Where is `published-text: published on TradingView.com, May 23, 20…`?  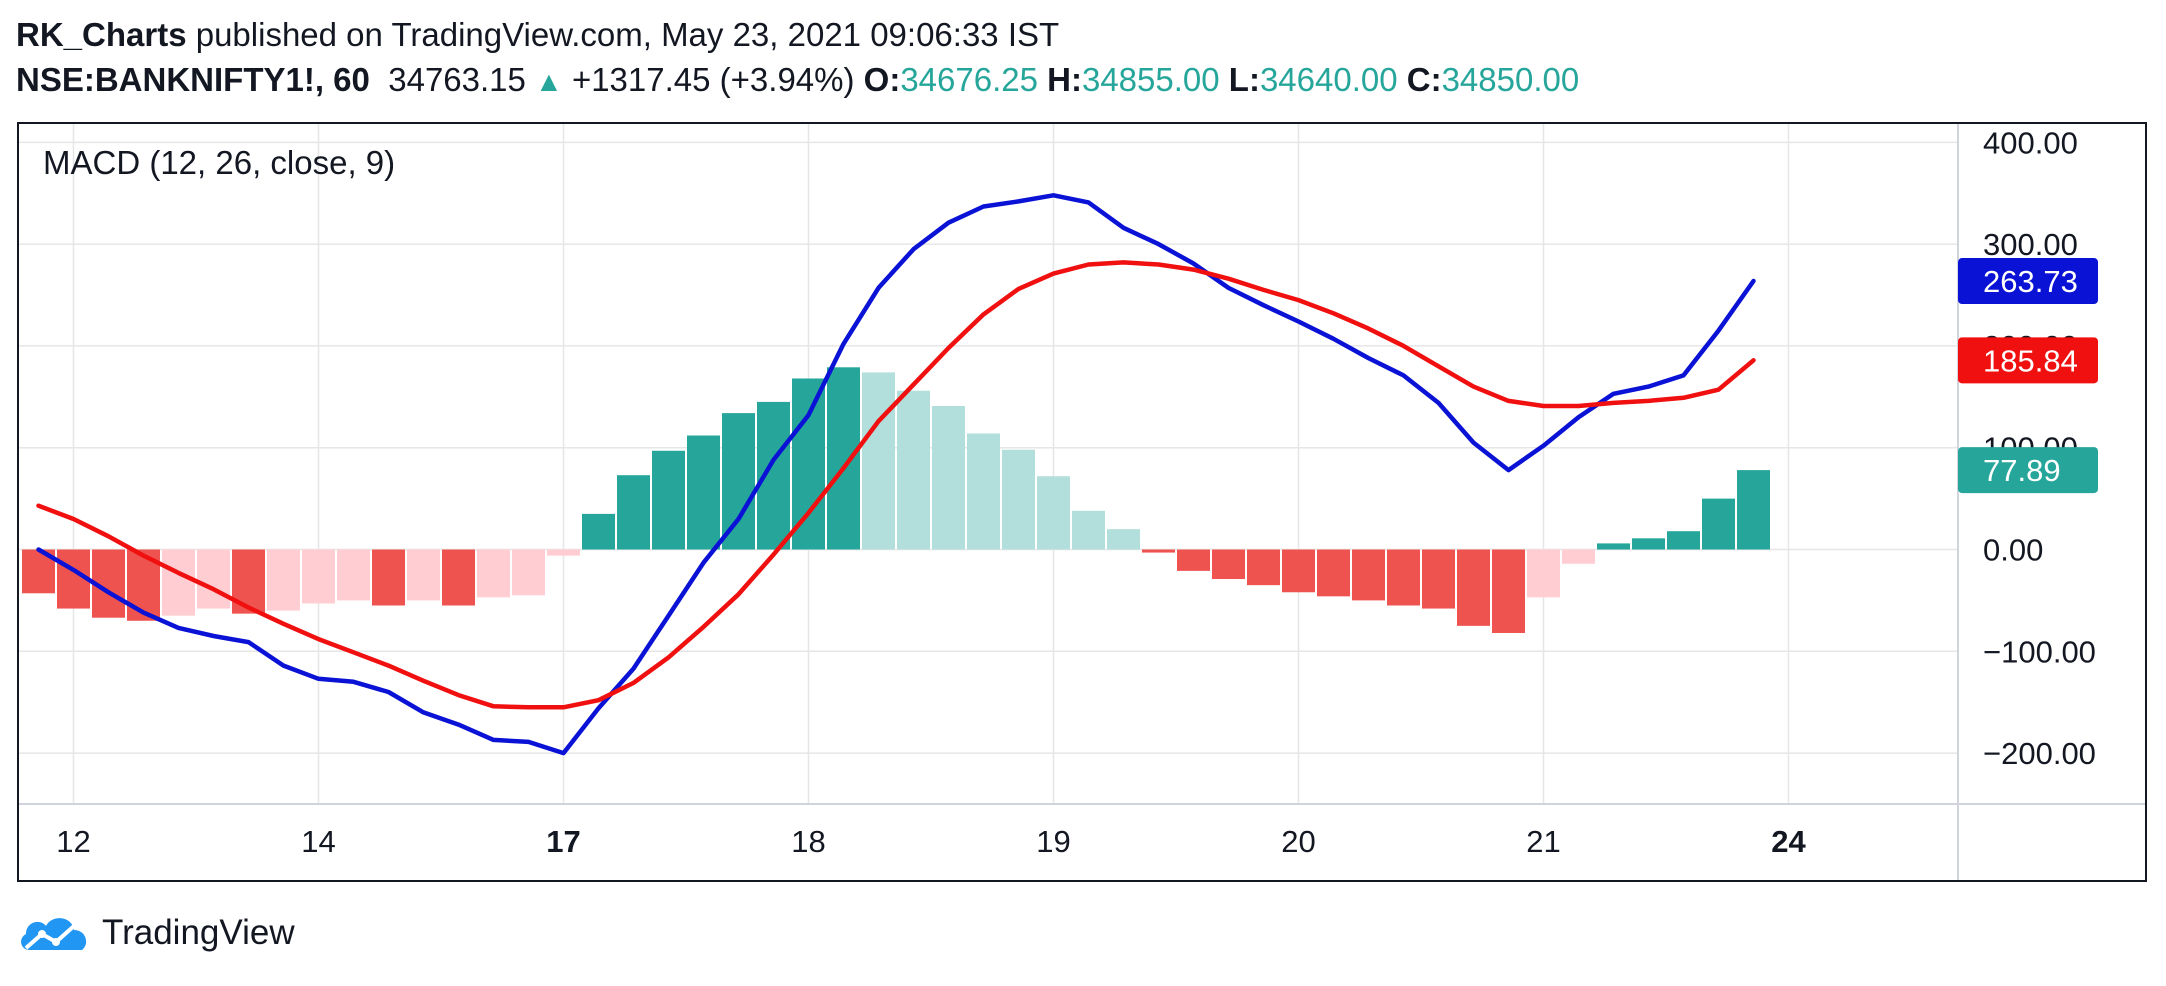 published-text: published on TradingView.com, May 23, 20… is located at coordinates (627, 34).